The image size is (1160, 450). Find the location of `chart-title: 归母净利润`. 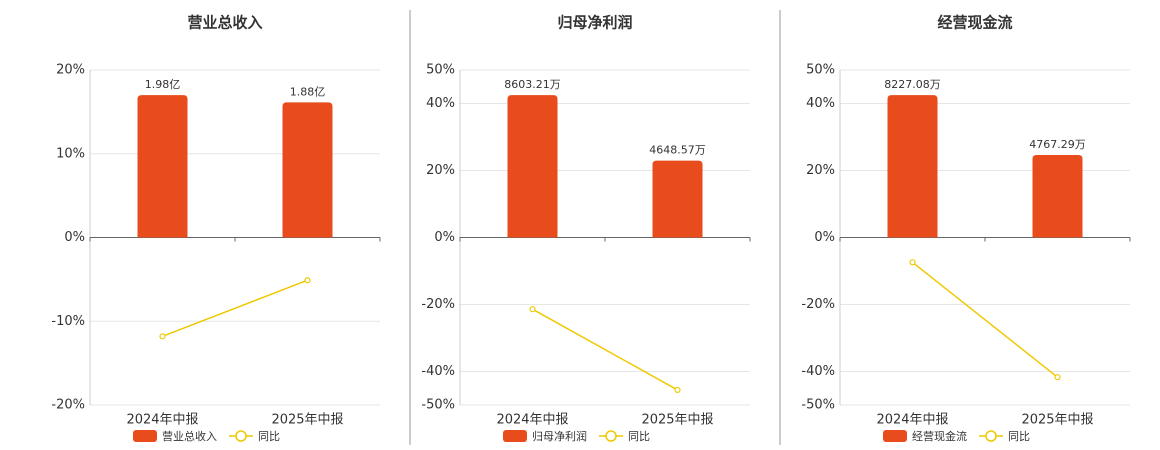

chart-title: 归母净利润 is located at coordinates (594, 23).